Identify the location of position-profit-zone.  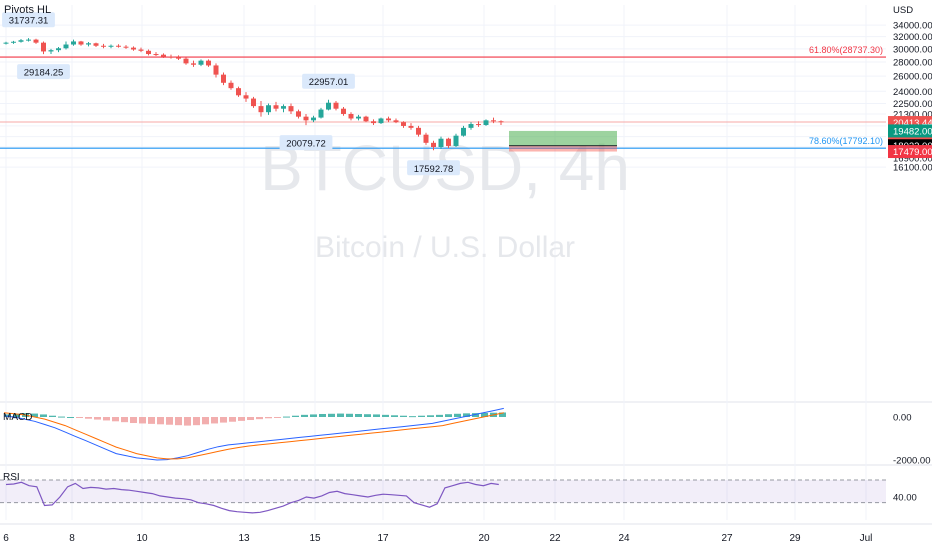
(563, 138).